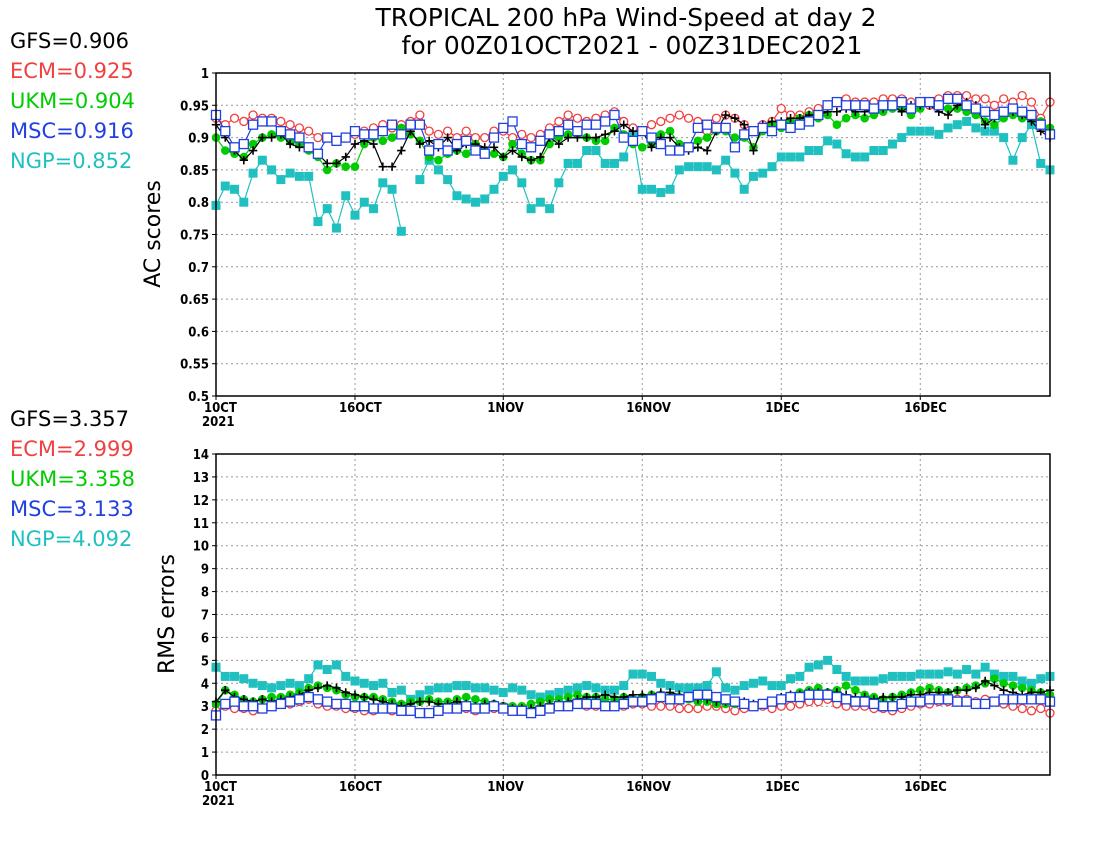 The image size is (1100, 850). What do you see at coordinates (198, 397) in the screenshot?
I see `y-tick-label: 0.5` at bounding box center [198, 397].